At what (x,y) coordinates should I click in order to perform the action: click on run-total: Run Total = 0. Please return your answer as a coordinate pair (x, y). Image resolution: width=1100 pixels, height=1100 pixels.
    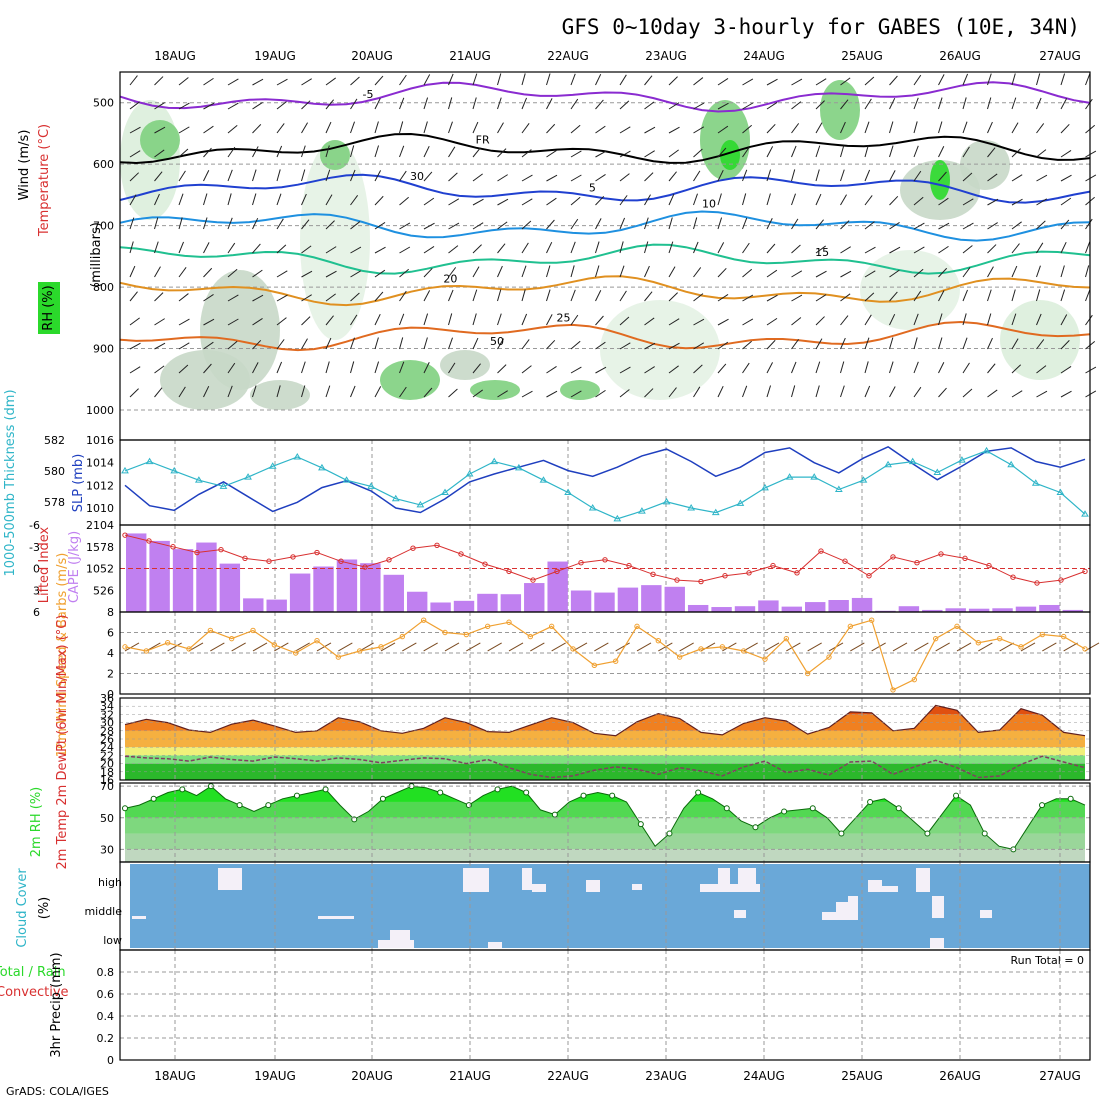
    Looking at the image, I should click on (1048, 960).